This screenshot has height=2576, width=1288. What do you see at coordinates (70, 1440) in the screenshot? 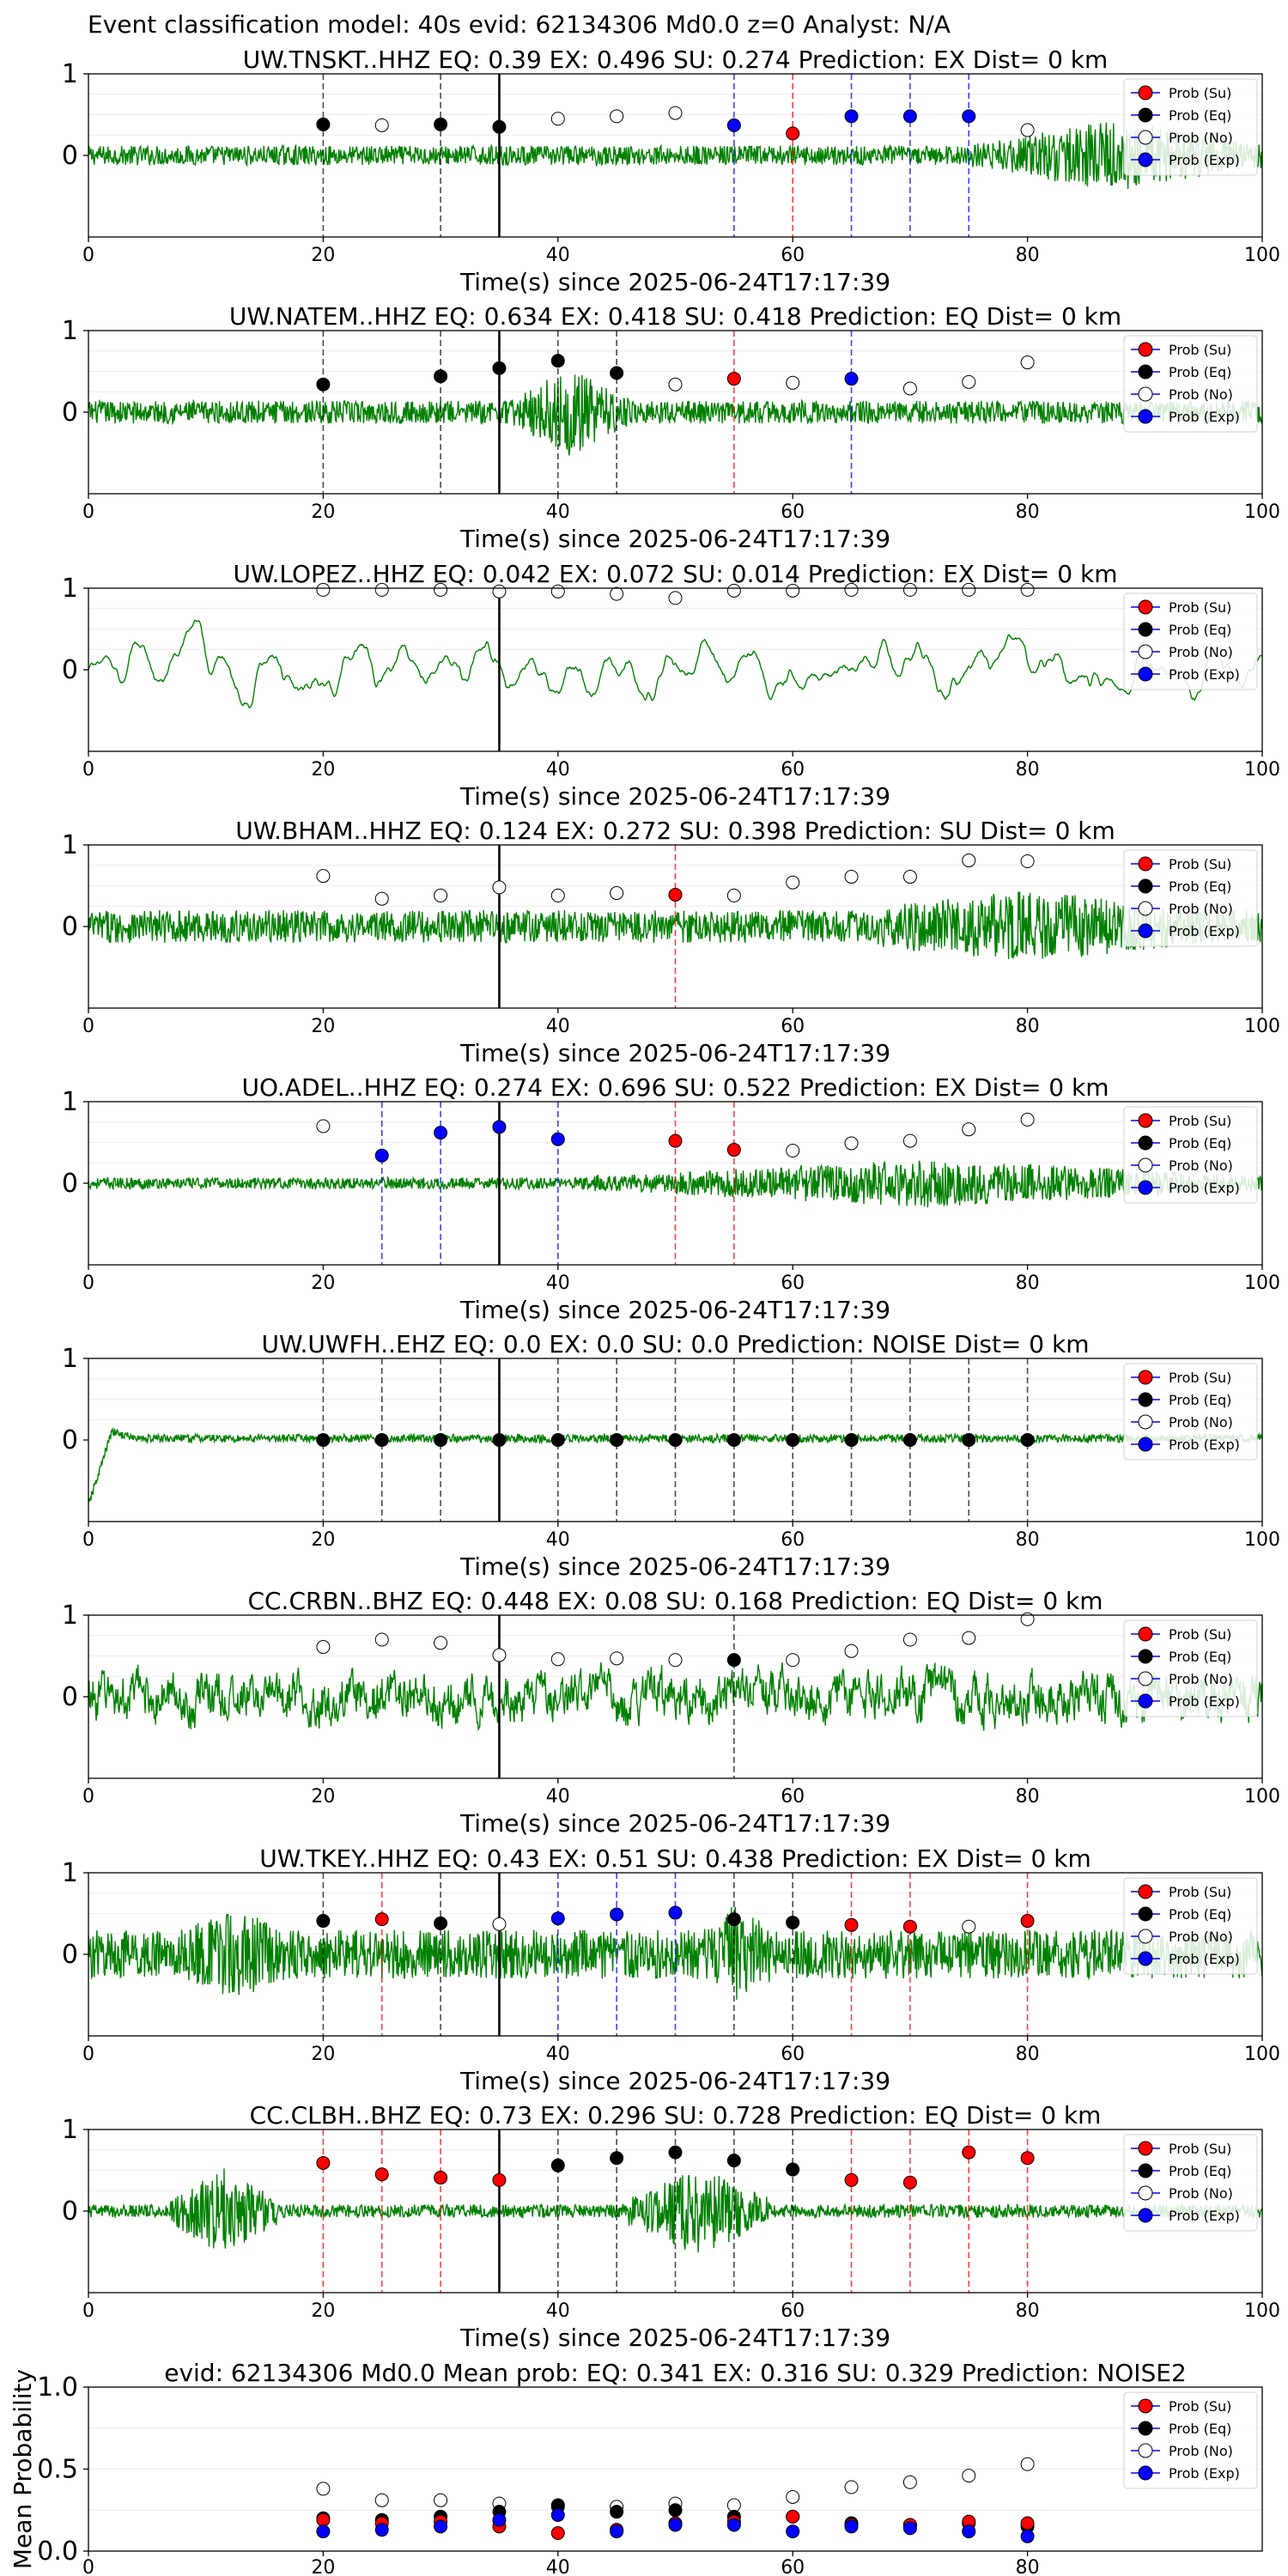
I see `y-tick-label: 0` at bounding box center [70, 1440].